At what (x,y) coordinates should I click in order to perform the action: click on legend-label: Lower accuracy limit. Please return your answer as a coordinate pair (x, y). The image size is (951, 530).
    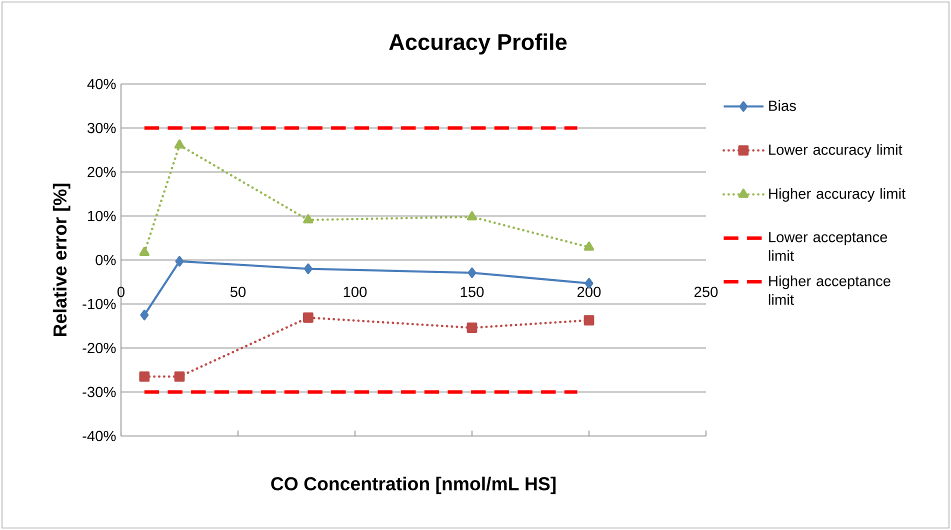
    Looking at the image, I should click on (835, 151).